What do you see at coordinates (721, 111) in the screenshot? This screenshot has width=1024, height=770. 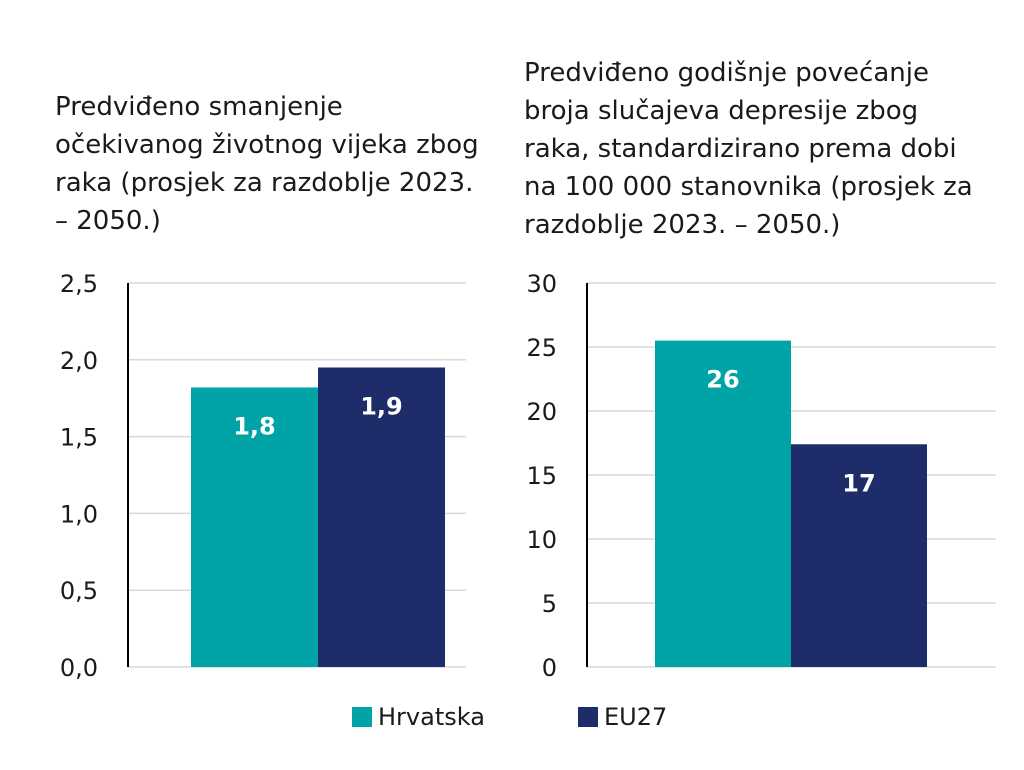 I see `chart-right-title-line: broja slučajeva depresije zbog` at bounding box center [721, 111].